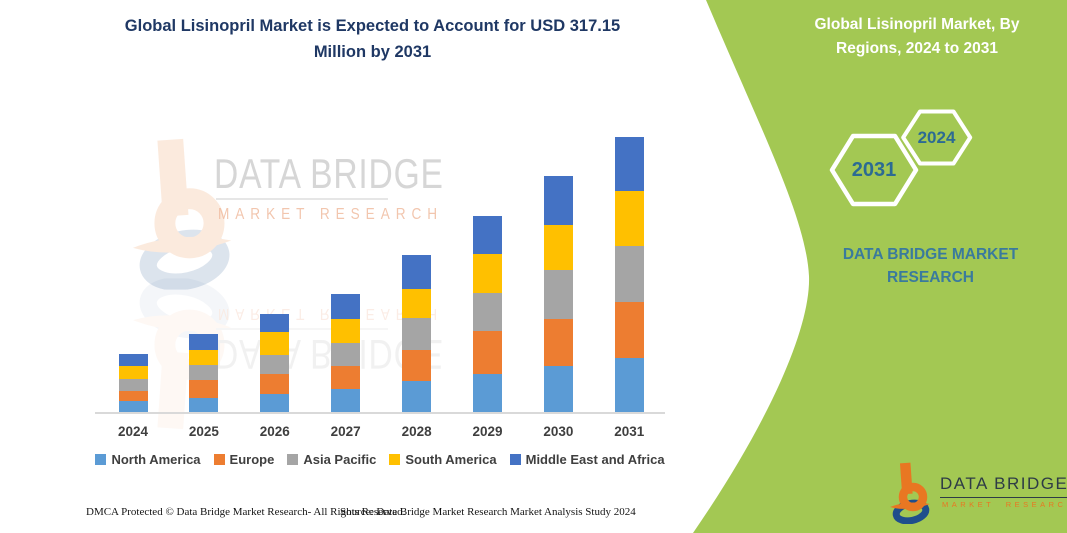 This screenshot has width=1067, height=533. Describe the element at coordinates (274, 431) in the screenshot. I see `x-axis-label: 2026` at that location.